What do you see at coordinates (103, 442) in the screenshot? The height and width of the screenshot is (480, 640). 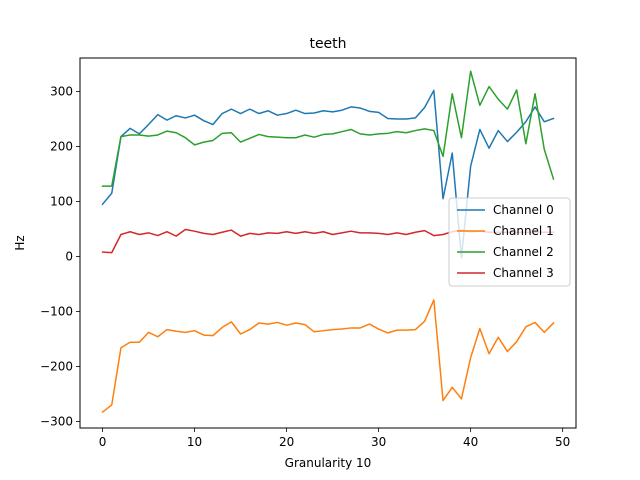 I see `x-tick-label: 0` at bounding box center [103, 442].